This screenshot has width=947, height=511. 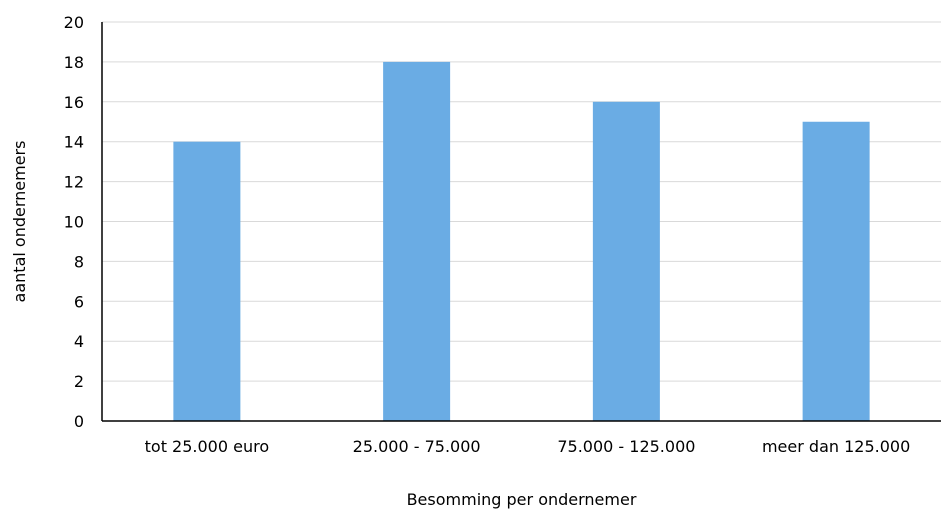 What do you see at coordinates (836, 446) in the screenshot?
I see `x-tick-label: meer dan 125.000` at bounding box center [836, 446].